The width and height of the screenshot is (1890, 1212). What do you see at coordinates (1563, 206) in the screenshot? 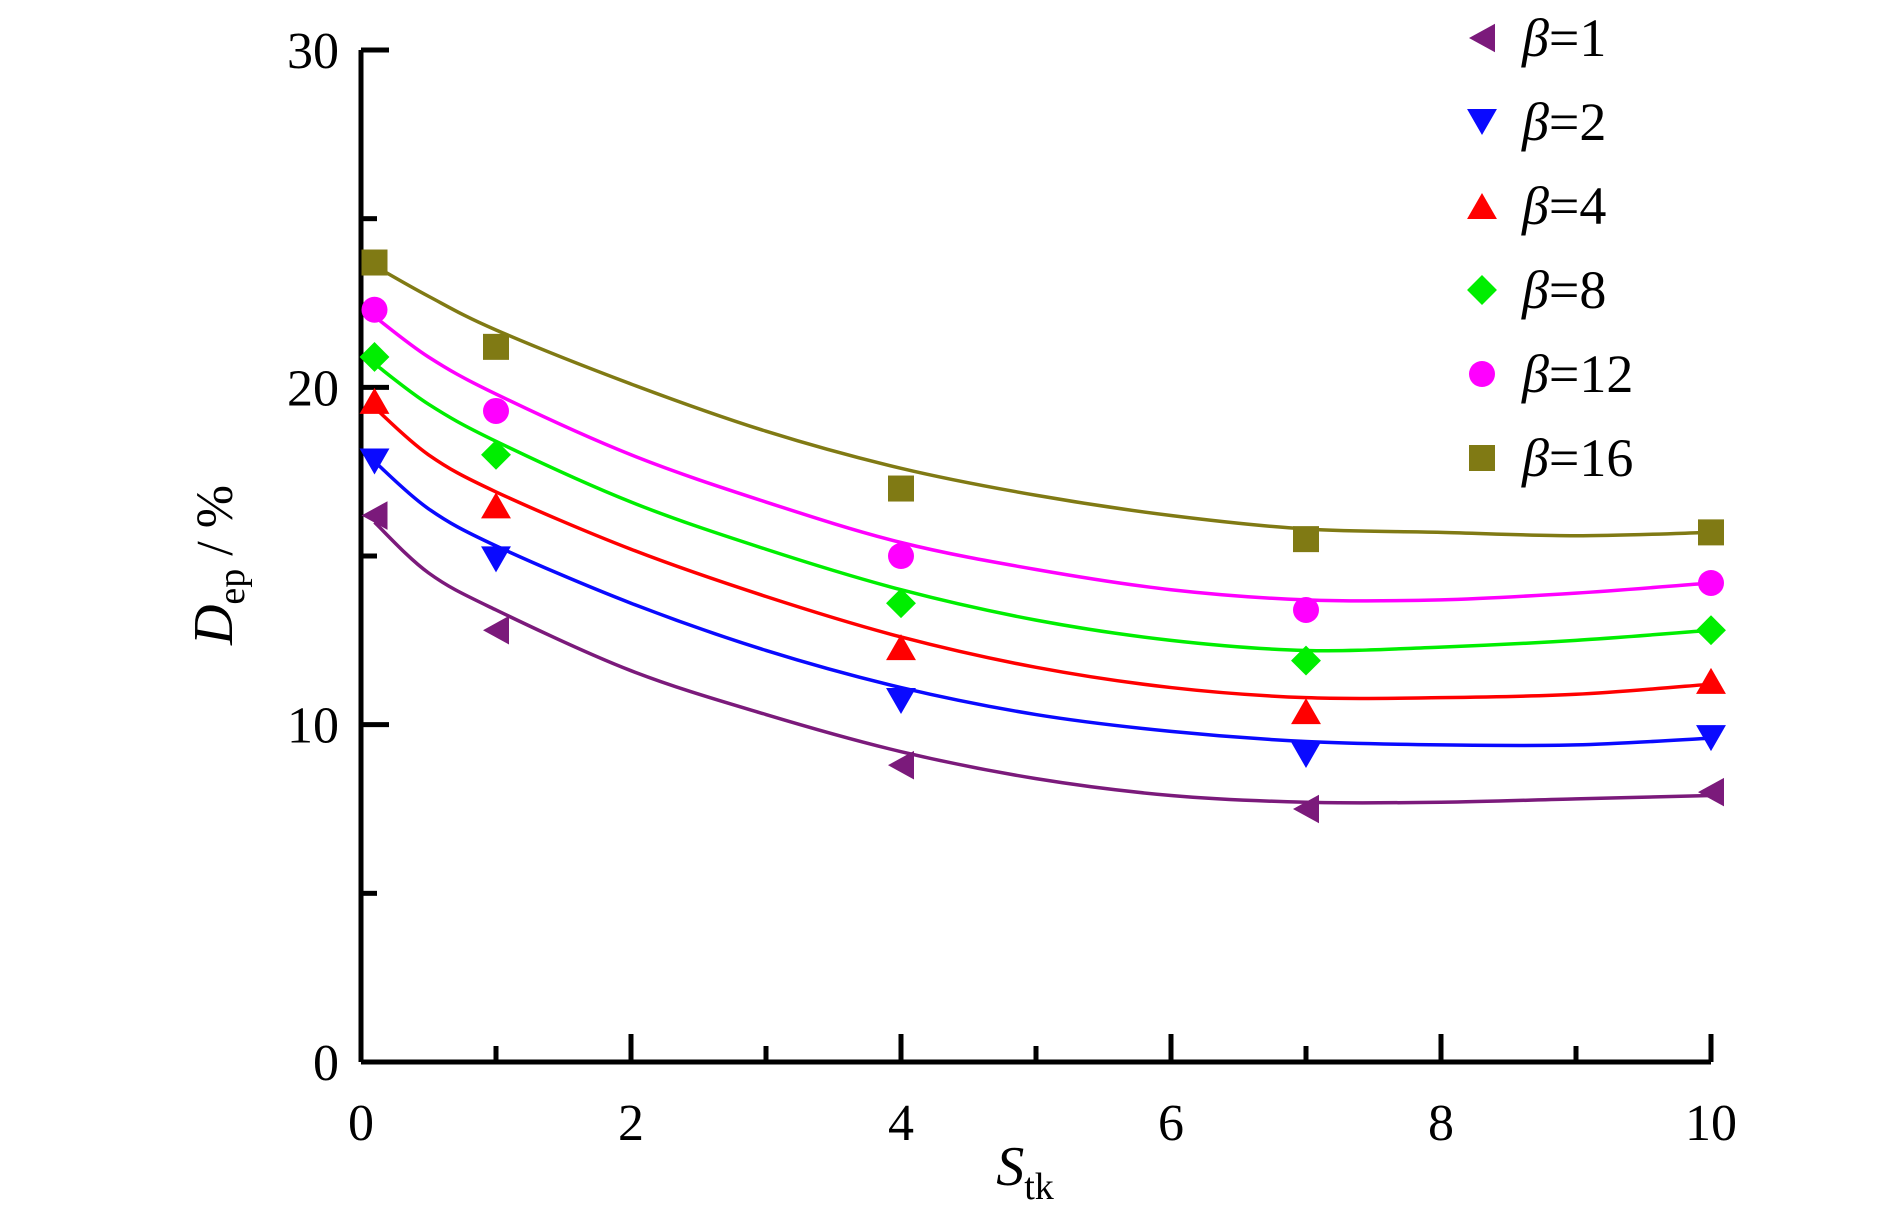
I see `legend-label: β=4` at bounding box center [1563, 206].